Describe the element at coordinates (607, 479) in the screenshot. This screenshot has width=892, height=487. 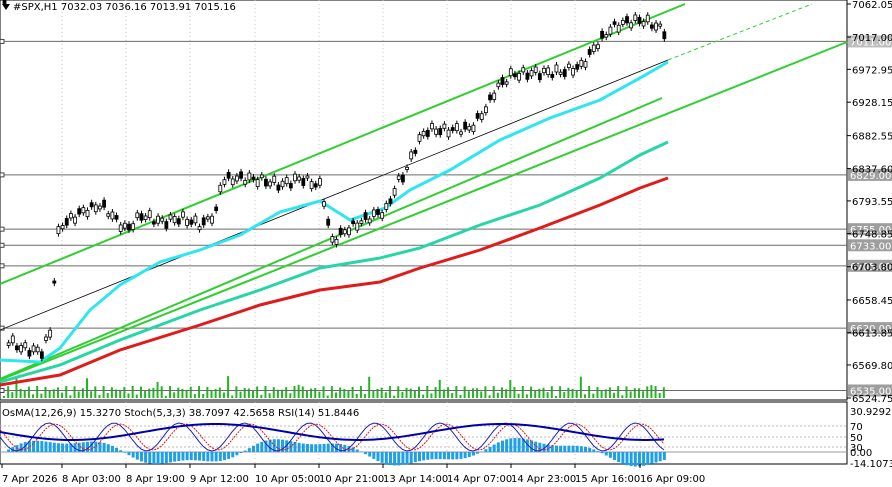
I see `time-tick-label: 15 Apr 16:00` at that location.